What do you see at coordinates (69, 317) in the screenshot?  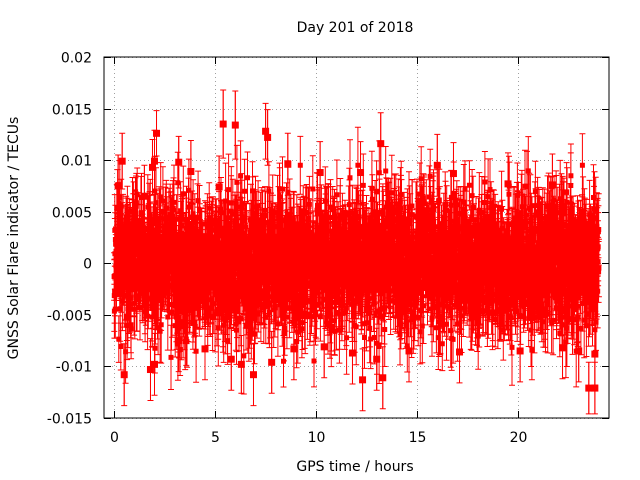 I see `y-tick-label: -0.005` at bounding box center [69, 317].